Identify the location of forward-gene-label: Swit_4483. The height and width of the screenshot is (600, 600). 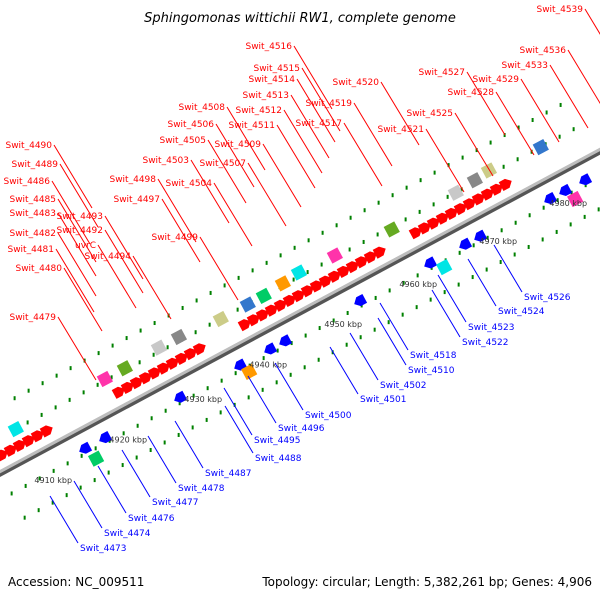
(32, 214).